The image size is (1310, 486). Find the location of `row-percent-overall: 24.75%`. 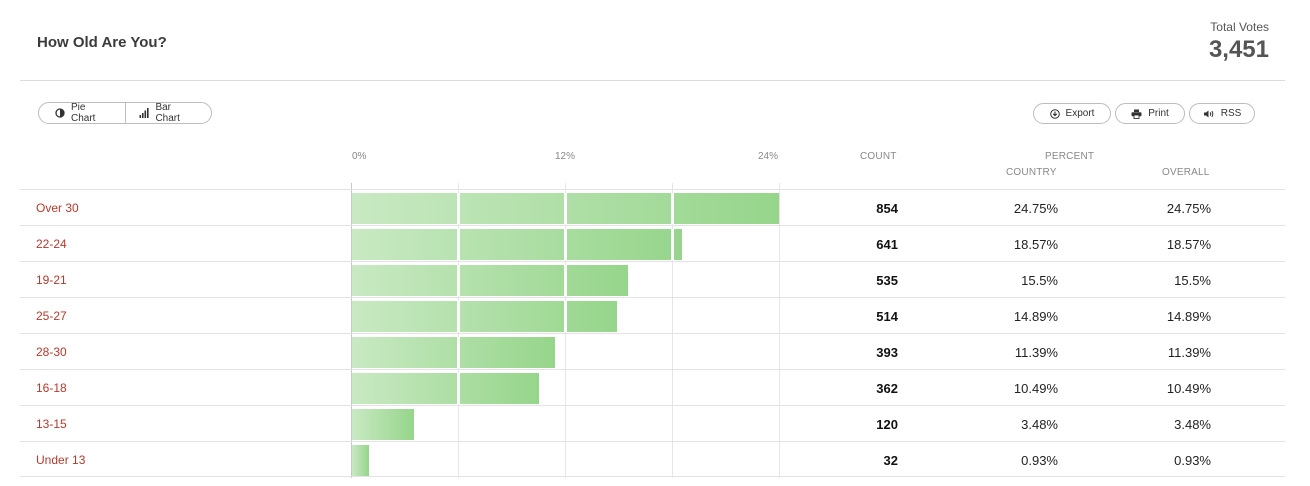

row-percent-overall: 24.75% is located at coordinates (1188, 208).